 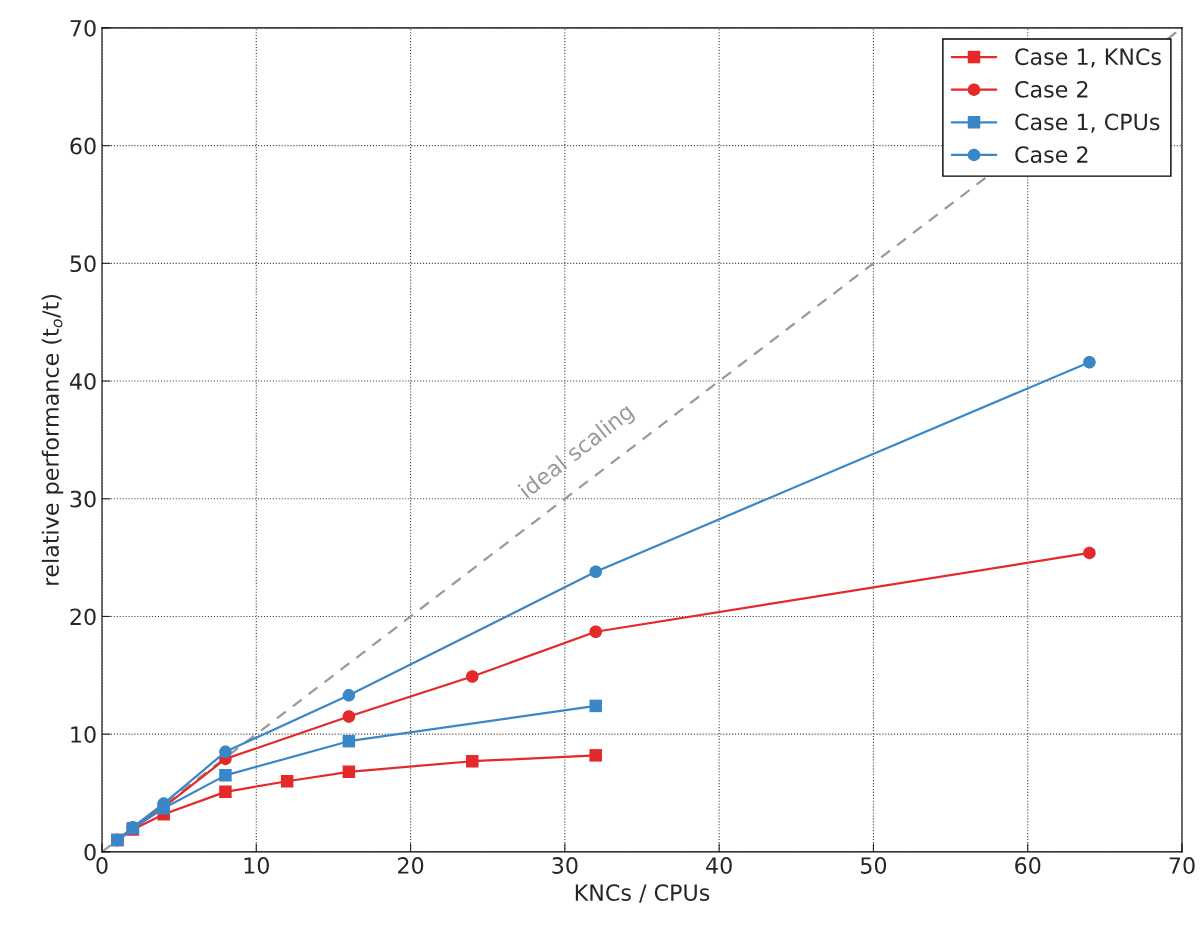 What do you see at coordinates (1087, 123) in the screenshot?
I see `legend-label: Case 1, CPUs` at bounding box center [1087, 123].